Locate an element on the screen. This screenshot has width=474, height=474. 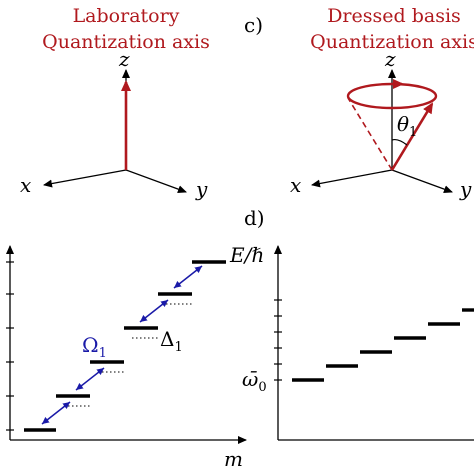
cone-edge-dashed is located at coordinates (370, 134).